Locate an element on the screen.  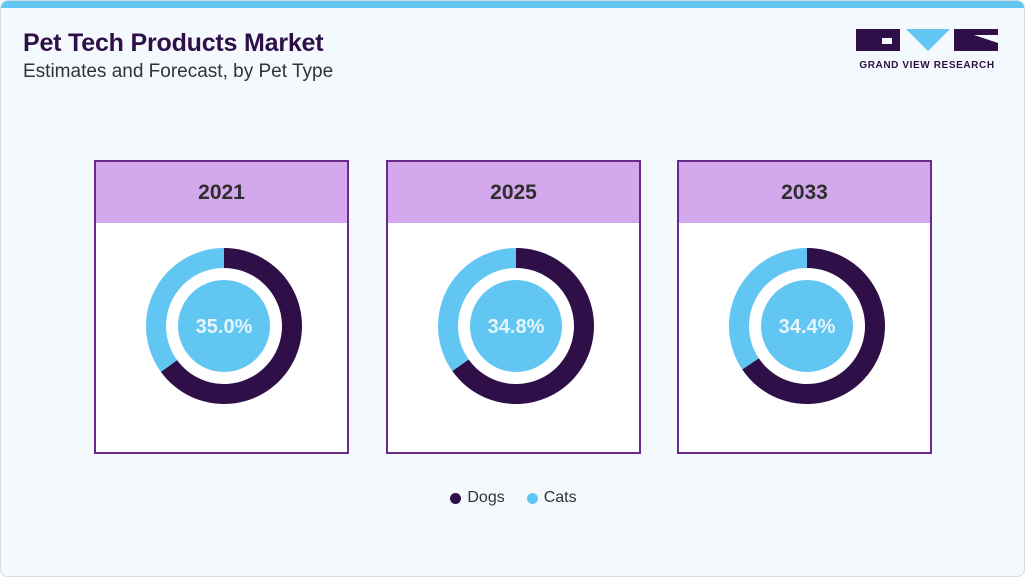
chart-title: Pet Tech Products Market is located at coordinates (173, 43).